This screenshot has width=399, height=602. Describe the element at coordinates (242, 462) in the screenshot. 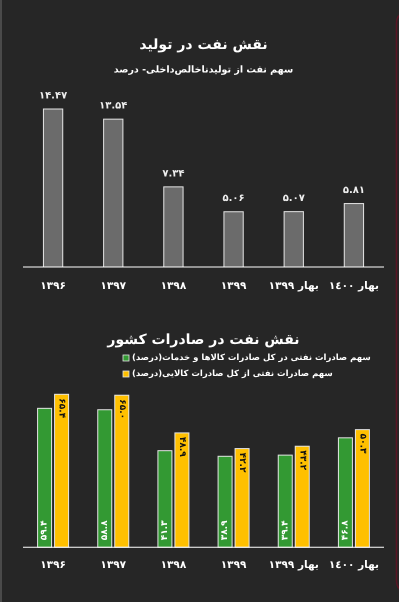

I see `data-label: ۴۲.۲` at that location.